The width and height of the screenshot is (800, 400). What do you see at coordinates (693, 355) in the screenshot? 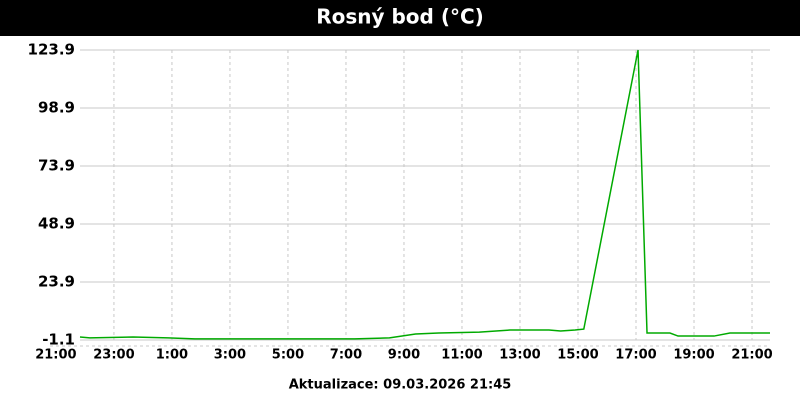
I see `x-tick-label: 19:00` at bounding box center [693, 355].